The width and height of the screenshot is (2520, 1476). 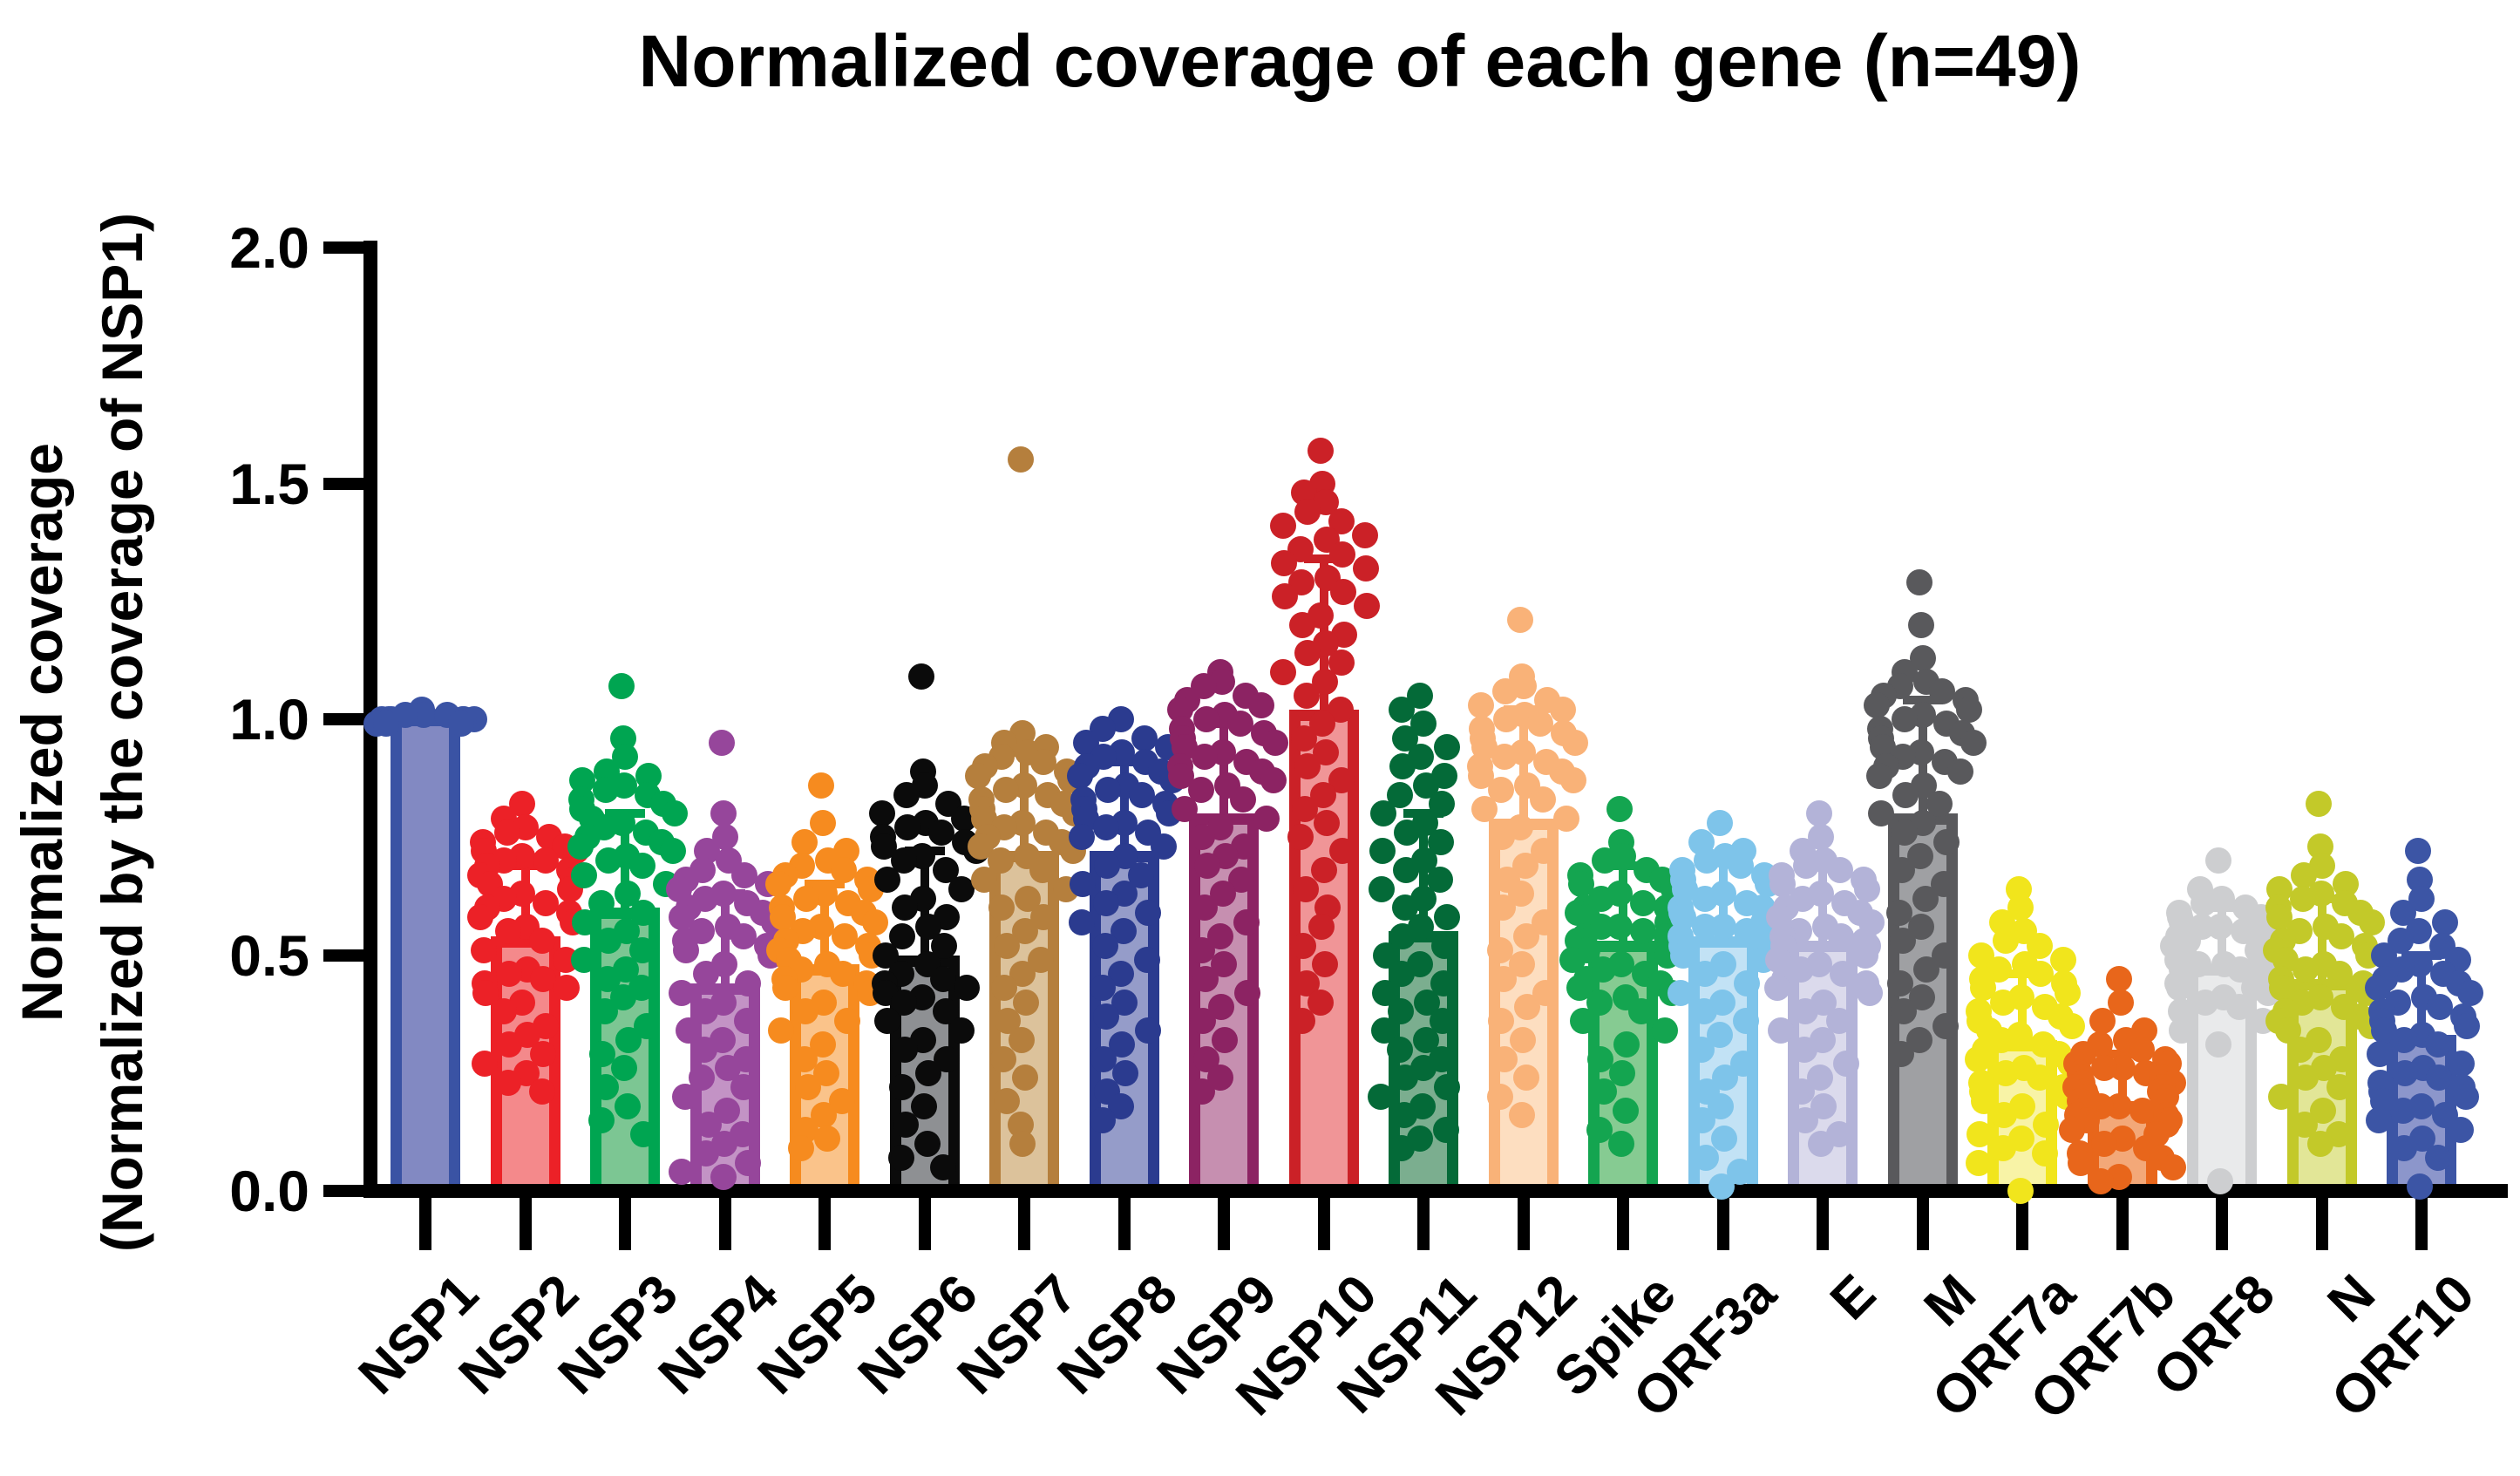 What do you see at coordinates (2122, 1054) in the screenshot?
I see `error-bar-cap-ORF7b` at bounding box center [2122, 1054].